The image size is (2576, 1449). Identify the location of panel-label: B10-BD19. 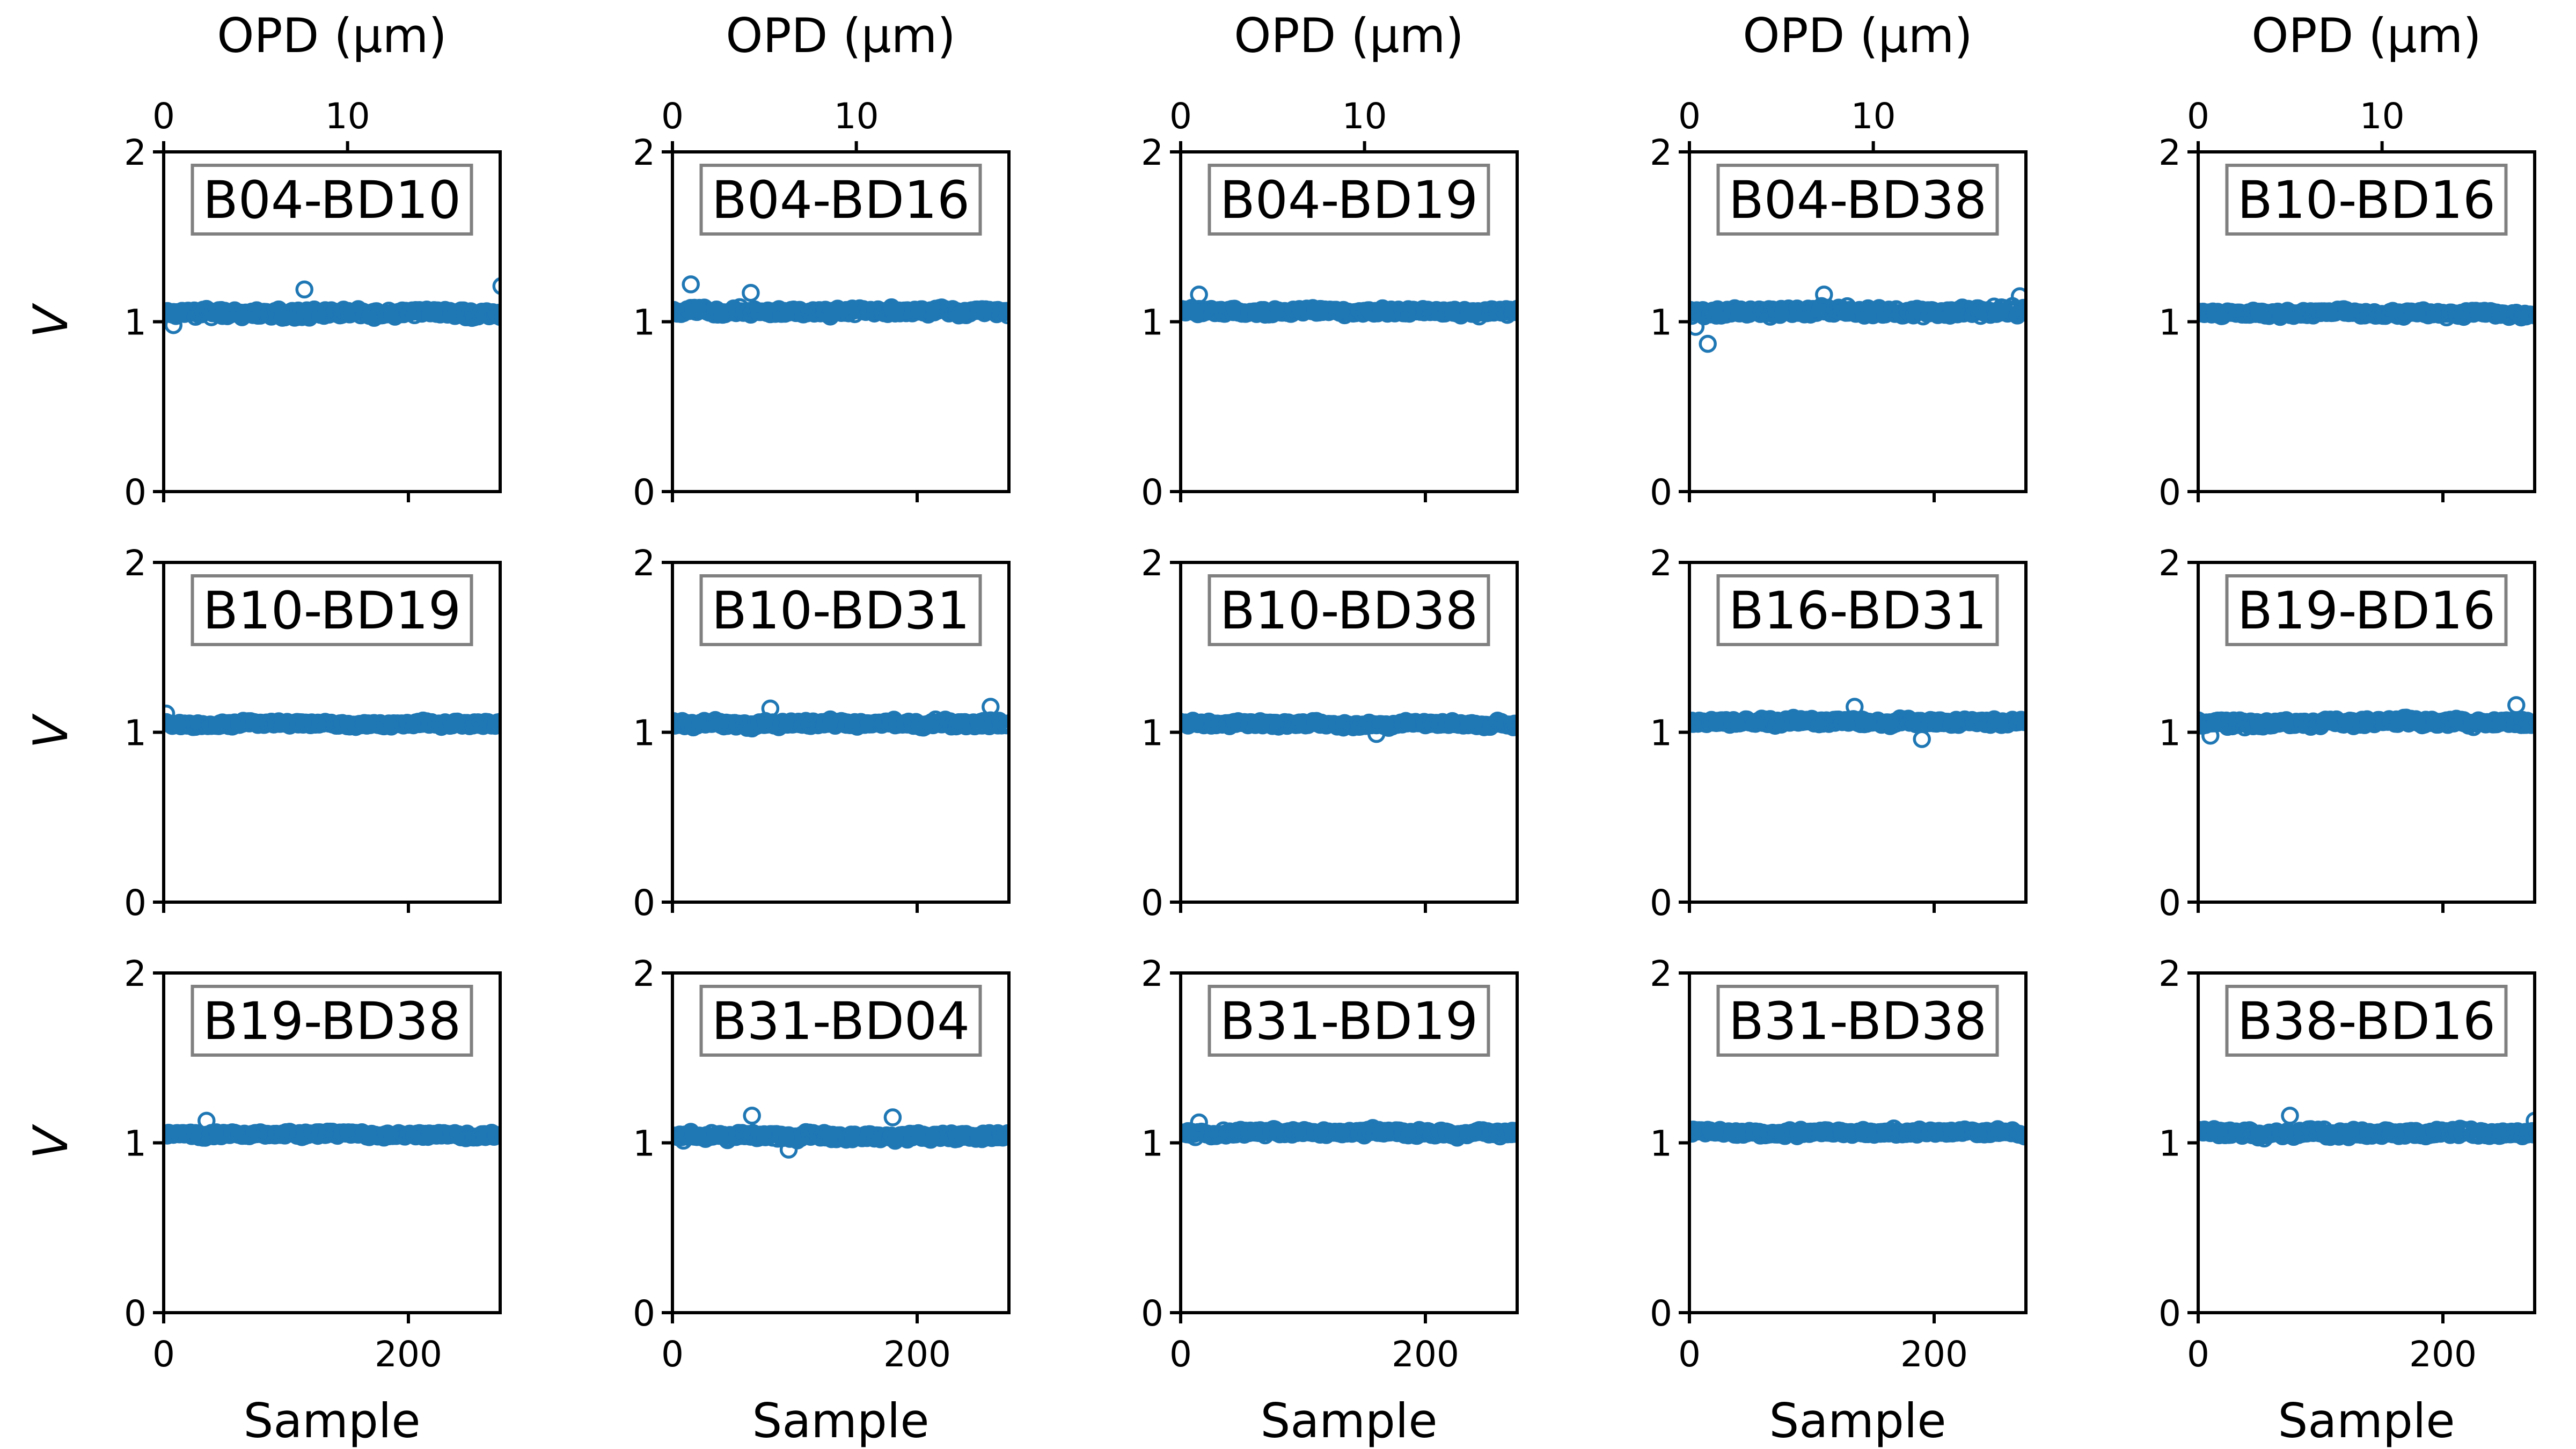
(332, 611).